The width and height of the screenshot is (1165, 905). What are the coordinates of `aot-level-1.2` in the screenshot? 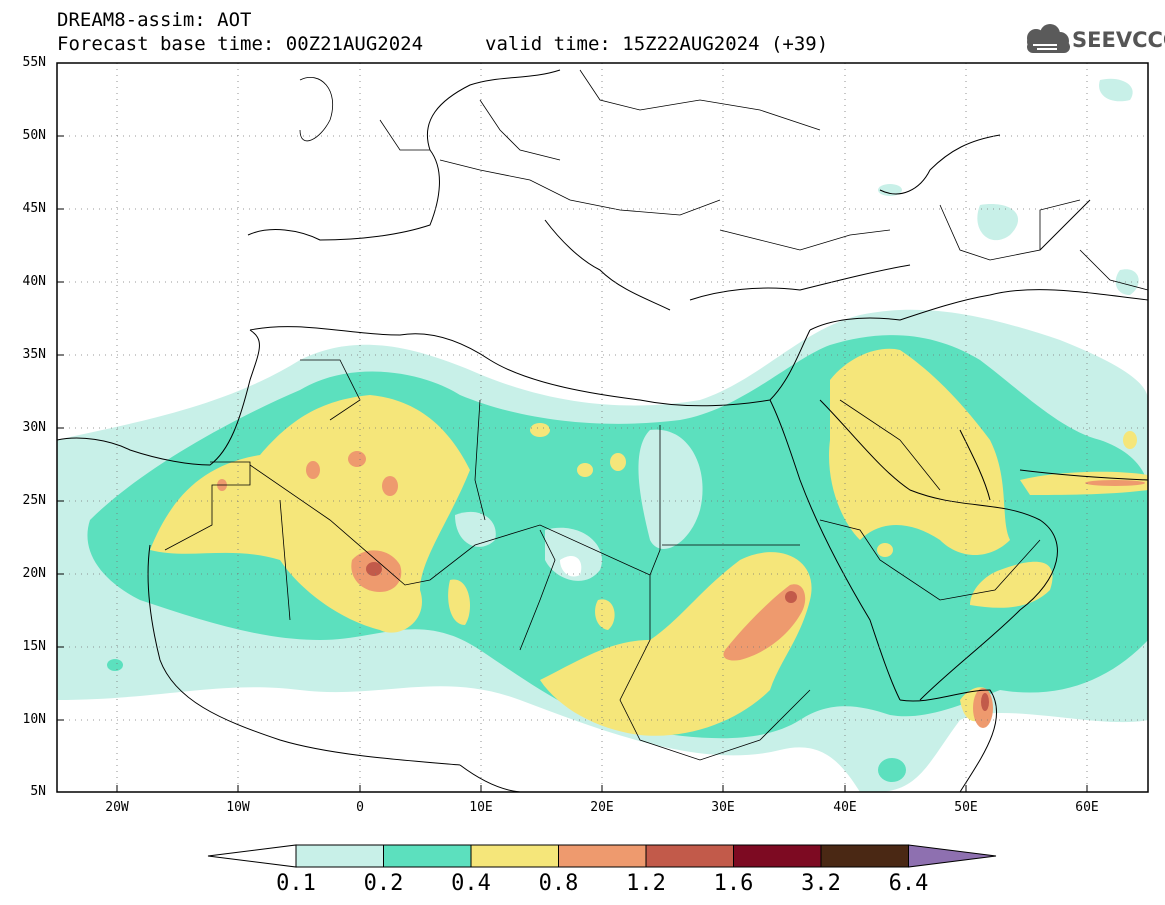 It's located at (677, 636).